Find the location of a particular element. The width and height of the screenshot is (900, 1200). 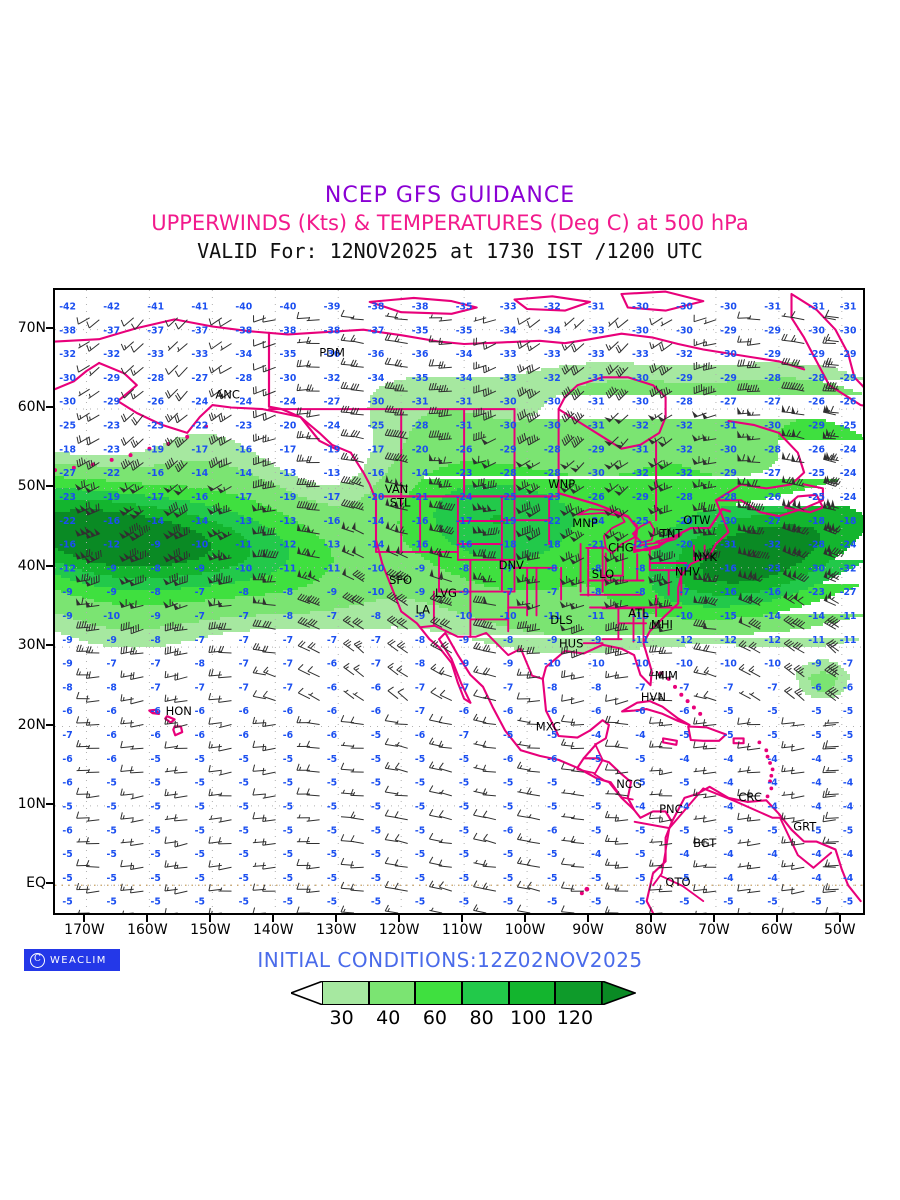

temperature-value: -27 is located at coordinates (772, 402).